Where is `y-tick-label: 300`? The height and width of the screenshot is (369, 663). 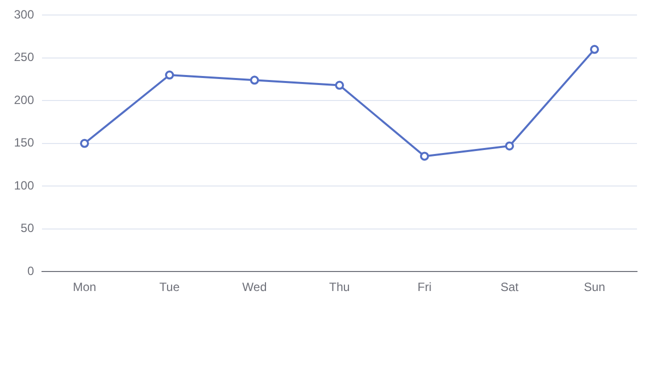 y-tick-label: 300 is located at coordinates (24, 15).